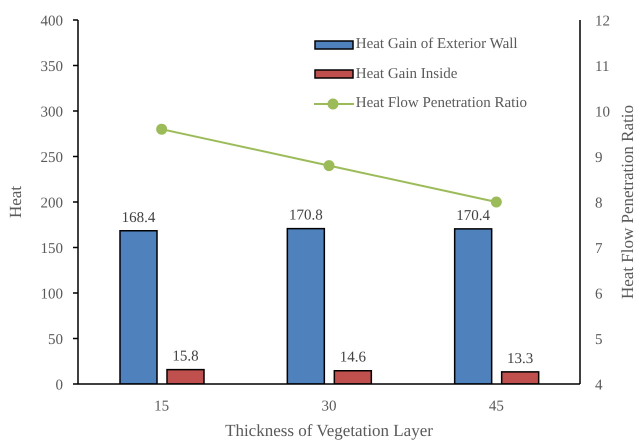 The height and width of the screenshot is (441, 637). What do you see at coordinates (329, 406) in the screenshot?
I see `x-tick-label: 30` at bounding box center [329, 406].